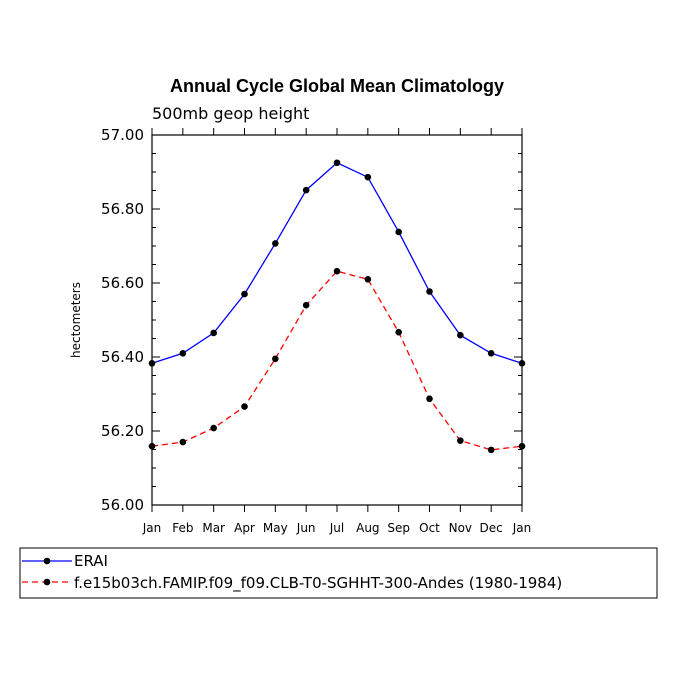 This screenshot has width=675, height=675. What do you see at coordinates (491, 528) in the screenshot?
I see `x-tick-label: Dec` at bounding box center [491, 528].